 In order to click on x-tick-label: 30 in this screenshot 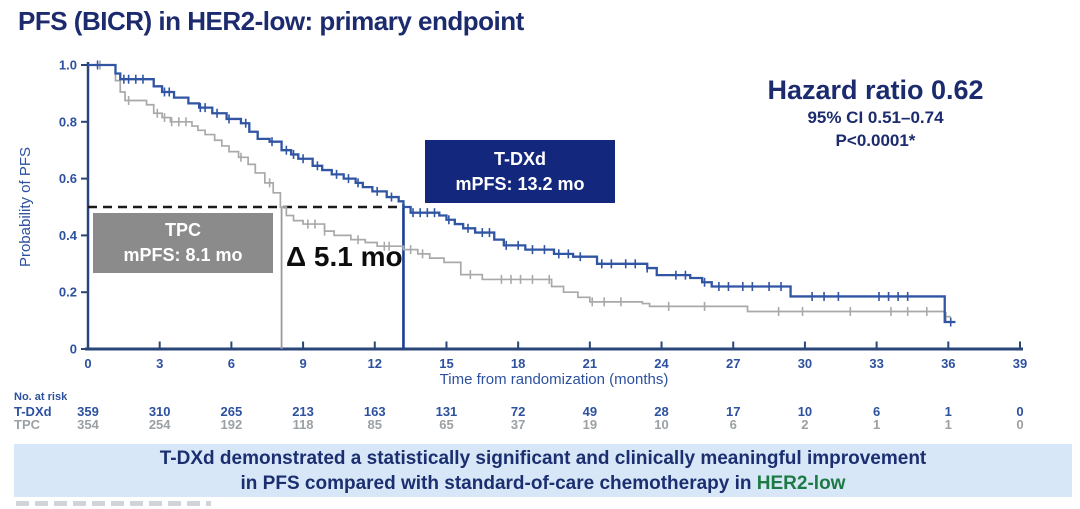, I will do `click(805, 363)`.